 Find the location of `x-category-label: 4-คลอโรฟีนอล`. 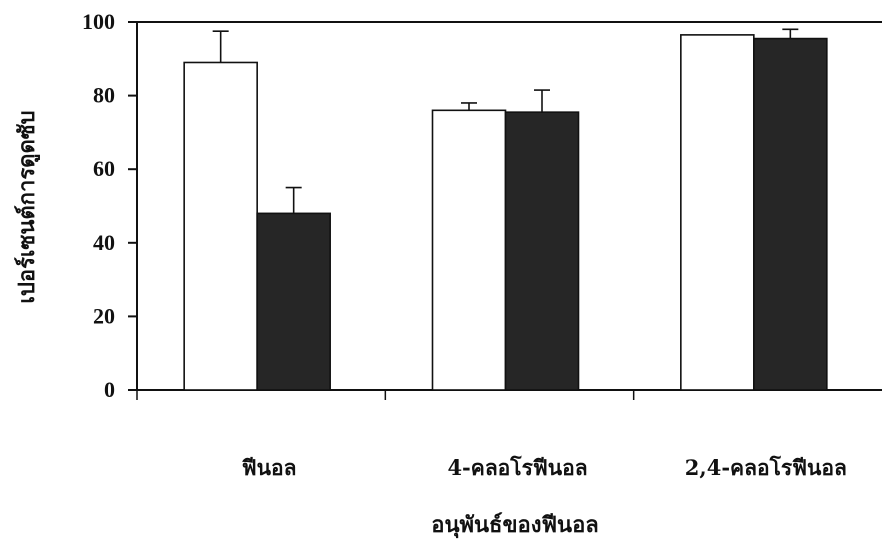

x-category-label: 4-คลอโรฟีนอล is located at coordinates (517, 467).